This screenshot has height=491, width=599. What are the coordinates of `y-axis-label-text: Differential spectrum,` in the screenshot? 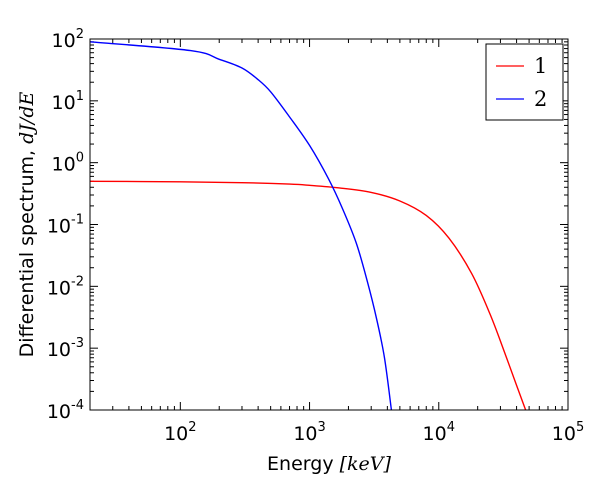 It's located at (27, 253).